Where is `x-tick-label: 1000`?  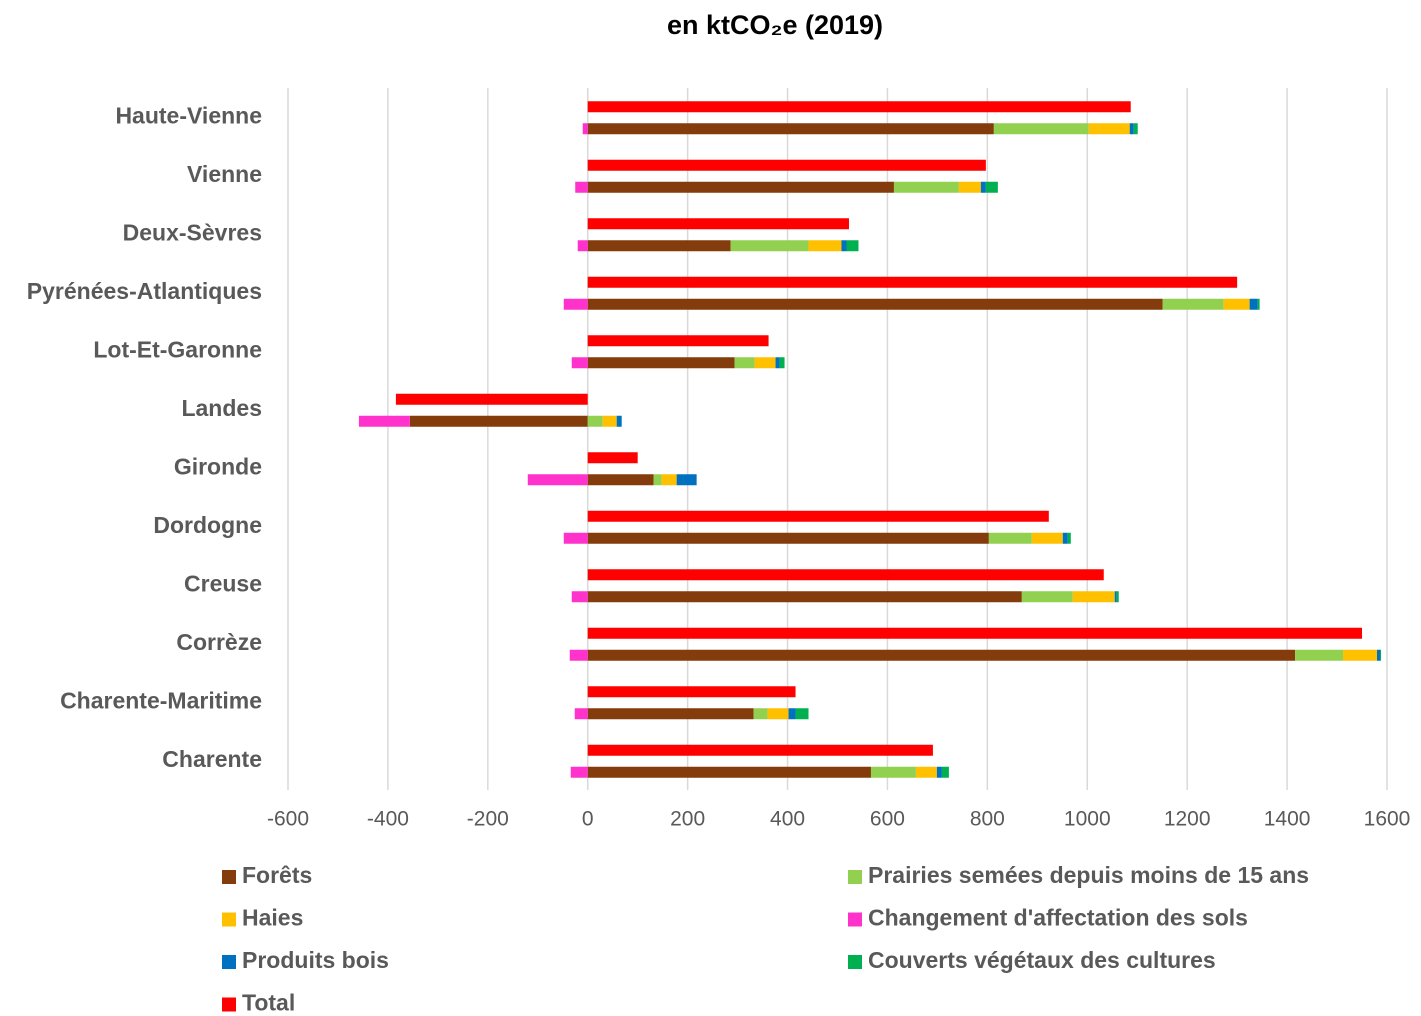 x-tick-label: 1000 is located at coordinates (1087, 819).